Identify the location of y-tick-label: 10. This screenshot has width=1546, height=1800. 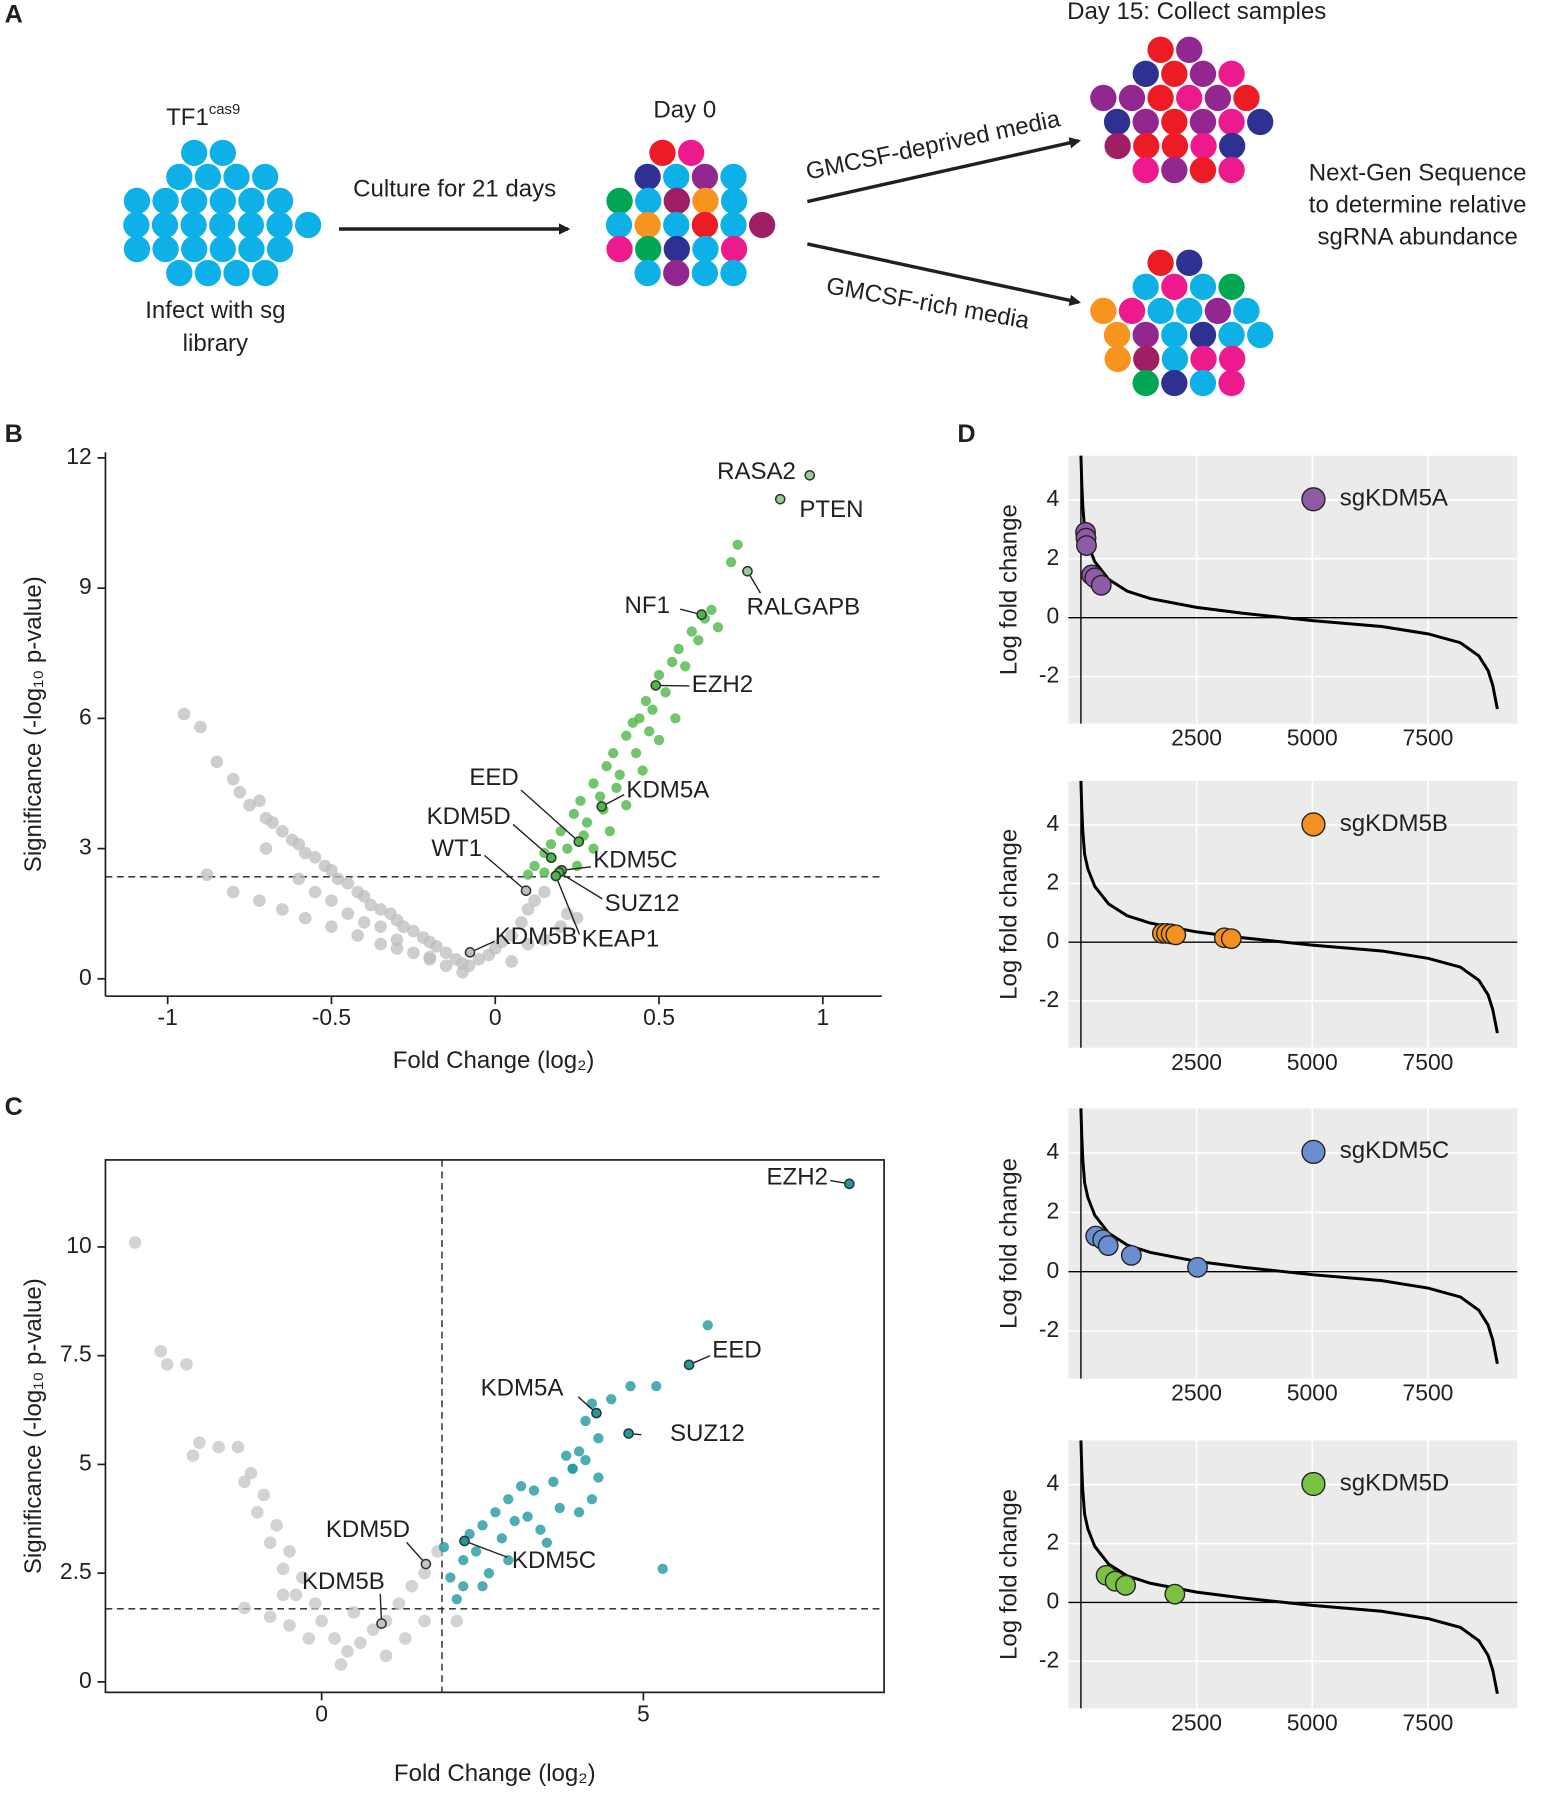
(78, 1245).